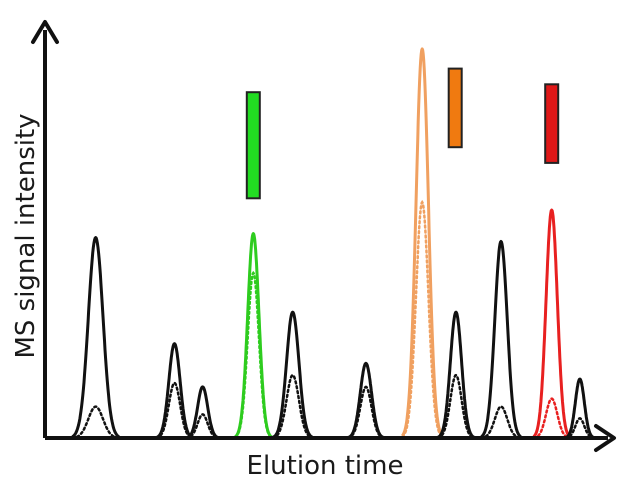  I want to click on y-axis-label: MS signal intensity, so click(26, 235).